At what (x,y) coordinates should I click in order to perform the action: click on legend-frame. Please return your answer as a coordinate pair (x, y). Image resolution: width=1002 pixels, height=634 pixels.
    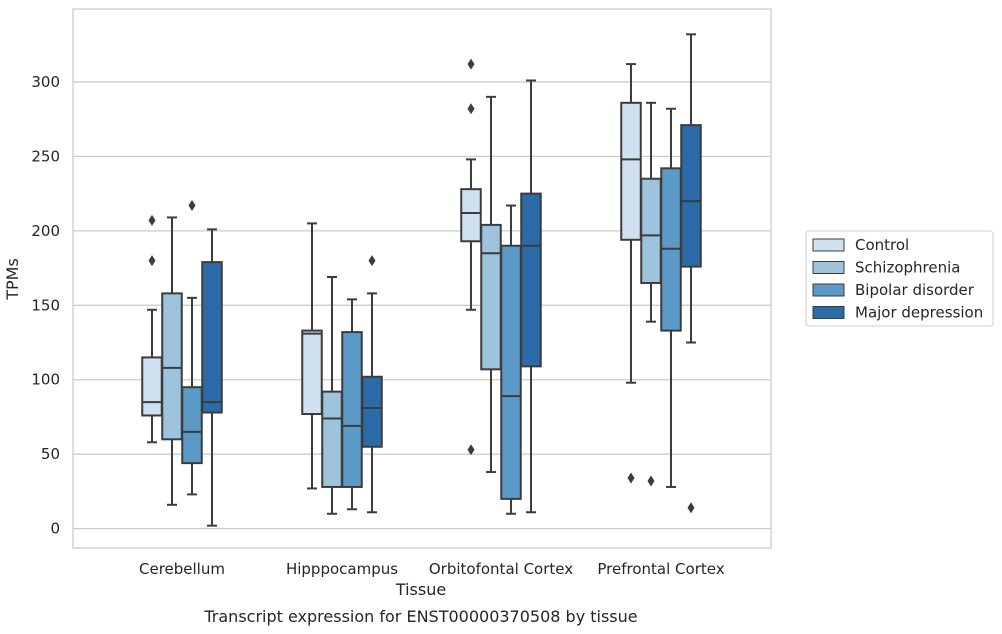
    Looking at the image, I should click on (899, 278).